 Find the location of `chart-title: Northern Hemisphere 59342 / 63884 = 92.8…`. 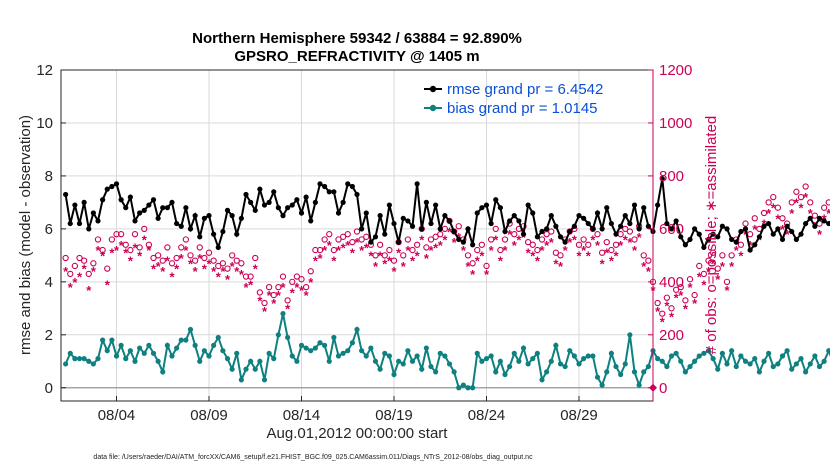

chart-title: Northern Hemisphere 59342 / 63884 = 92.8… is located at coordinates (357, 38).